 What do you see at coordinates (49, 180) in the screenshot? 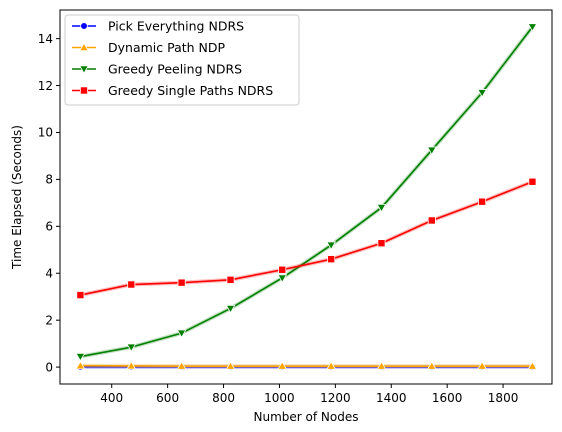
I see `y-tick-label: 8` at bounding box center [49, 180].